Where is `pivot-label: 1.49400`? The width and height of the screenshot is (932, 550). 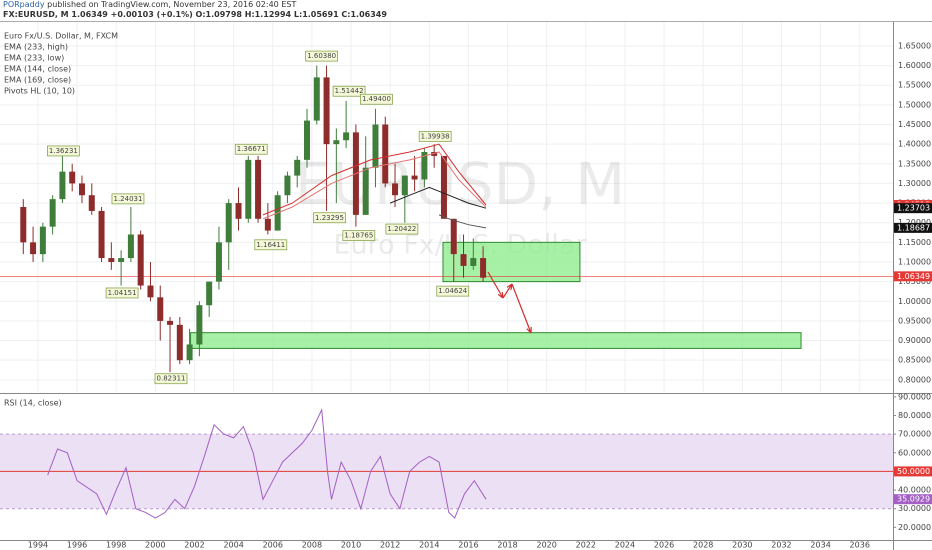
pivot-label: 1.49400 is located at coordinates (376, 99).